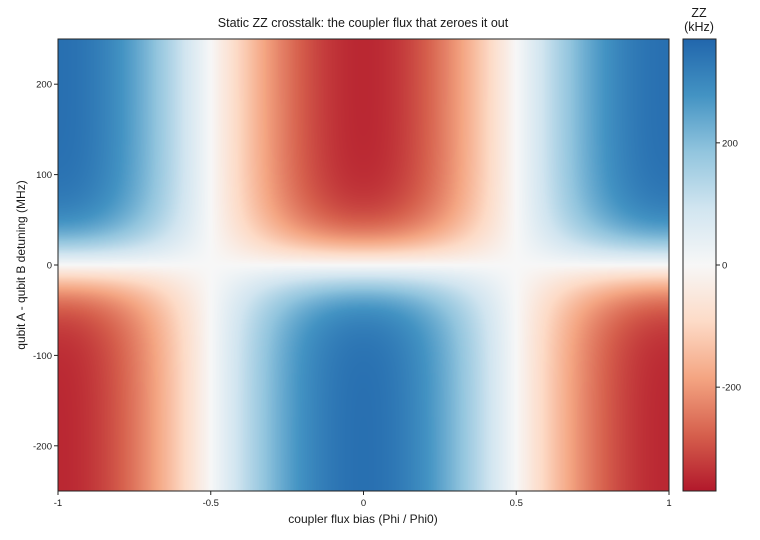 This screenshot has height=540, width=760. I want to click on y-axis-label: qubit A - qubit B detuning (MHz), so click(21, 264).